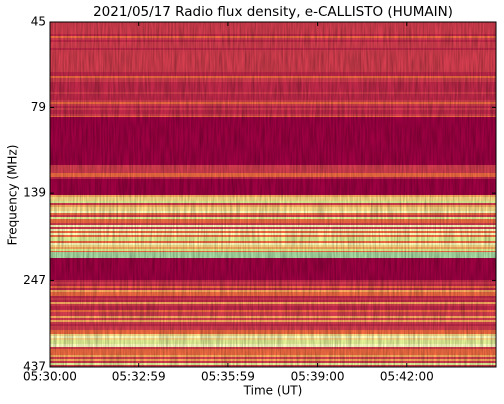  Describe the element at coordinates (407, 377) in the screenshot. I see `x-tick-label: 05:42:00` at that location.